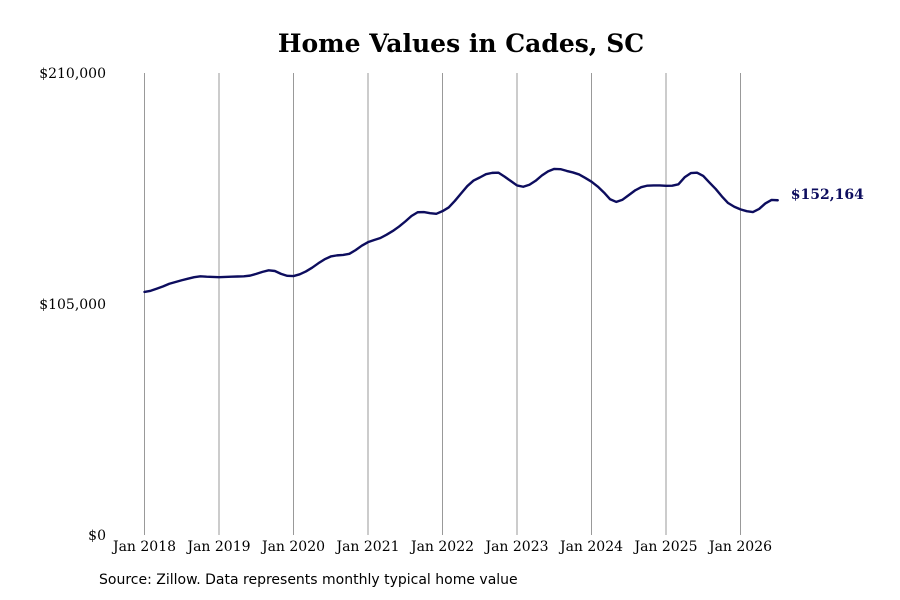 The height and width of the screenshot is (600, 900). I want to click on x-tick-label: Jan 2018, so click(143, 547).